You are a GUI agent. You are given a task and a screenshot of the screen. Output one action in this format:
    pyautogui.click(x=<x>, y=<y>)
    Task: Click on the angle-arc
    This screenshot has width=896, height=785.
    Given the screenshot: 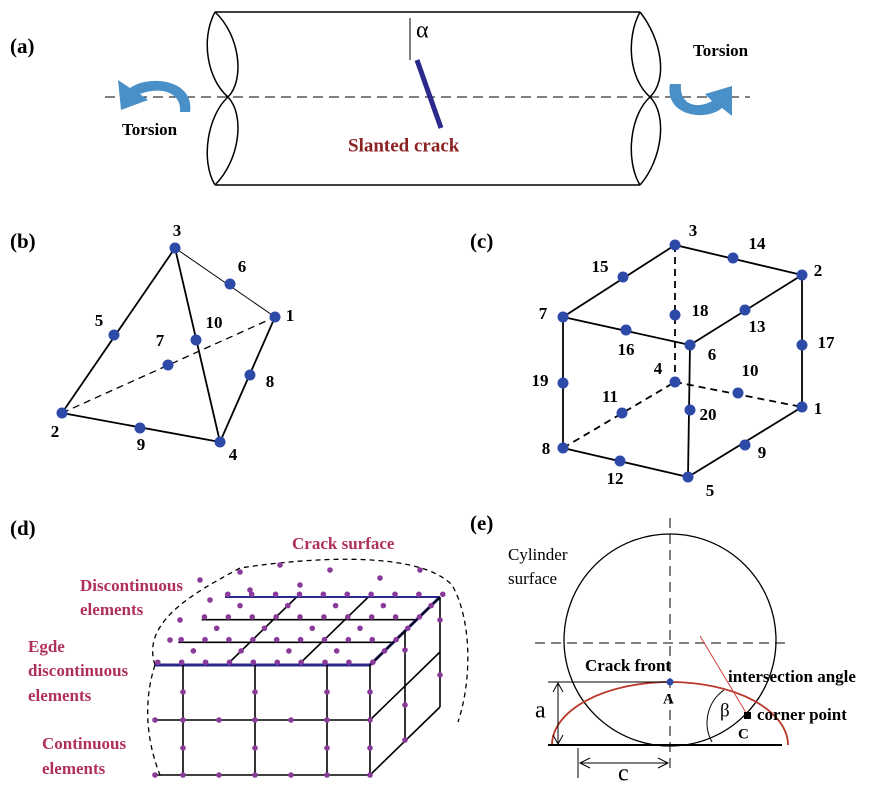 What is the action you would take?
    pyautogui.click(x=715, y=716)
    